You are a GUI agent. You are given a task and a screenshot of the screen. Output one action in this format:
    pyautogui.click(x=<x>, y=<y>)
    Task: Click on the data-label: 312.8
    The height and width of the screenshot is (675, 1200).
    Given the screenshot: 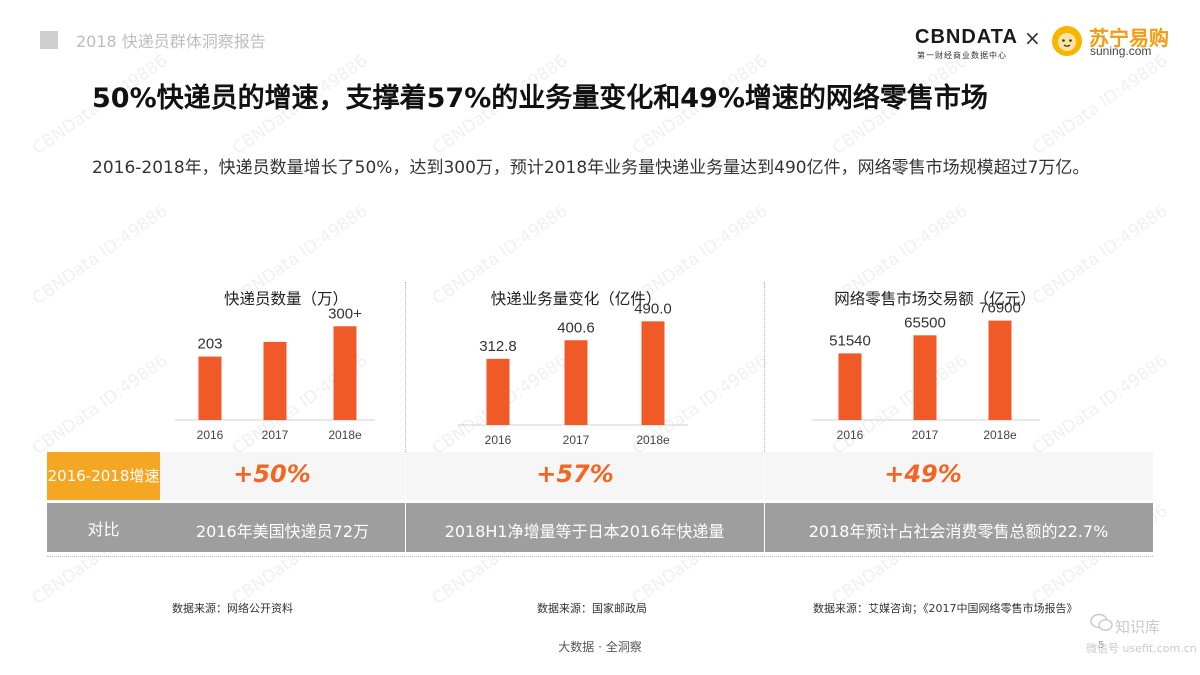 What is the action you would take?
    pyautogui.click(x=498, y=346)
    